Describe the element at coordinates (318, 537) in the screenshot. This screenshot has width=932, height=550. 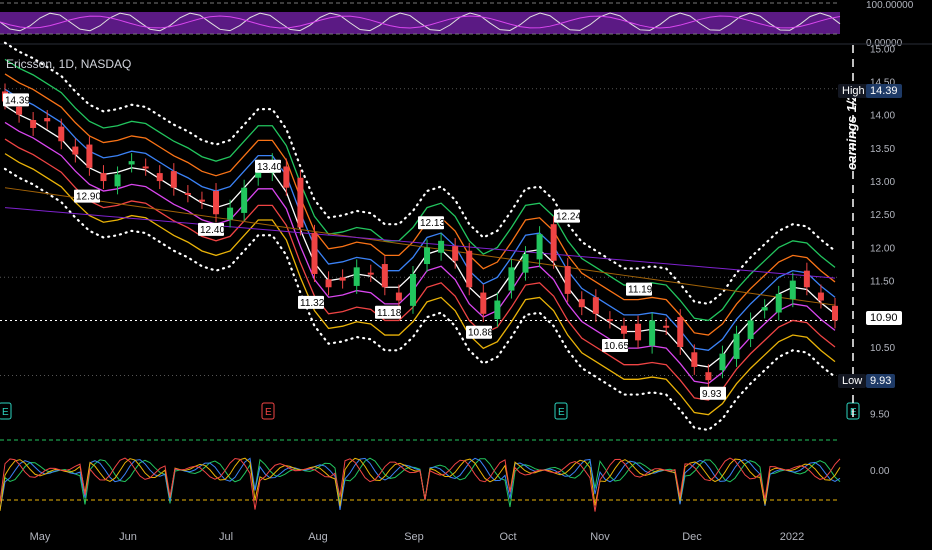
I see `x-tick-label: Aug` at that location.